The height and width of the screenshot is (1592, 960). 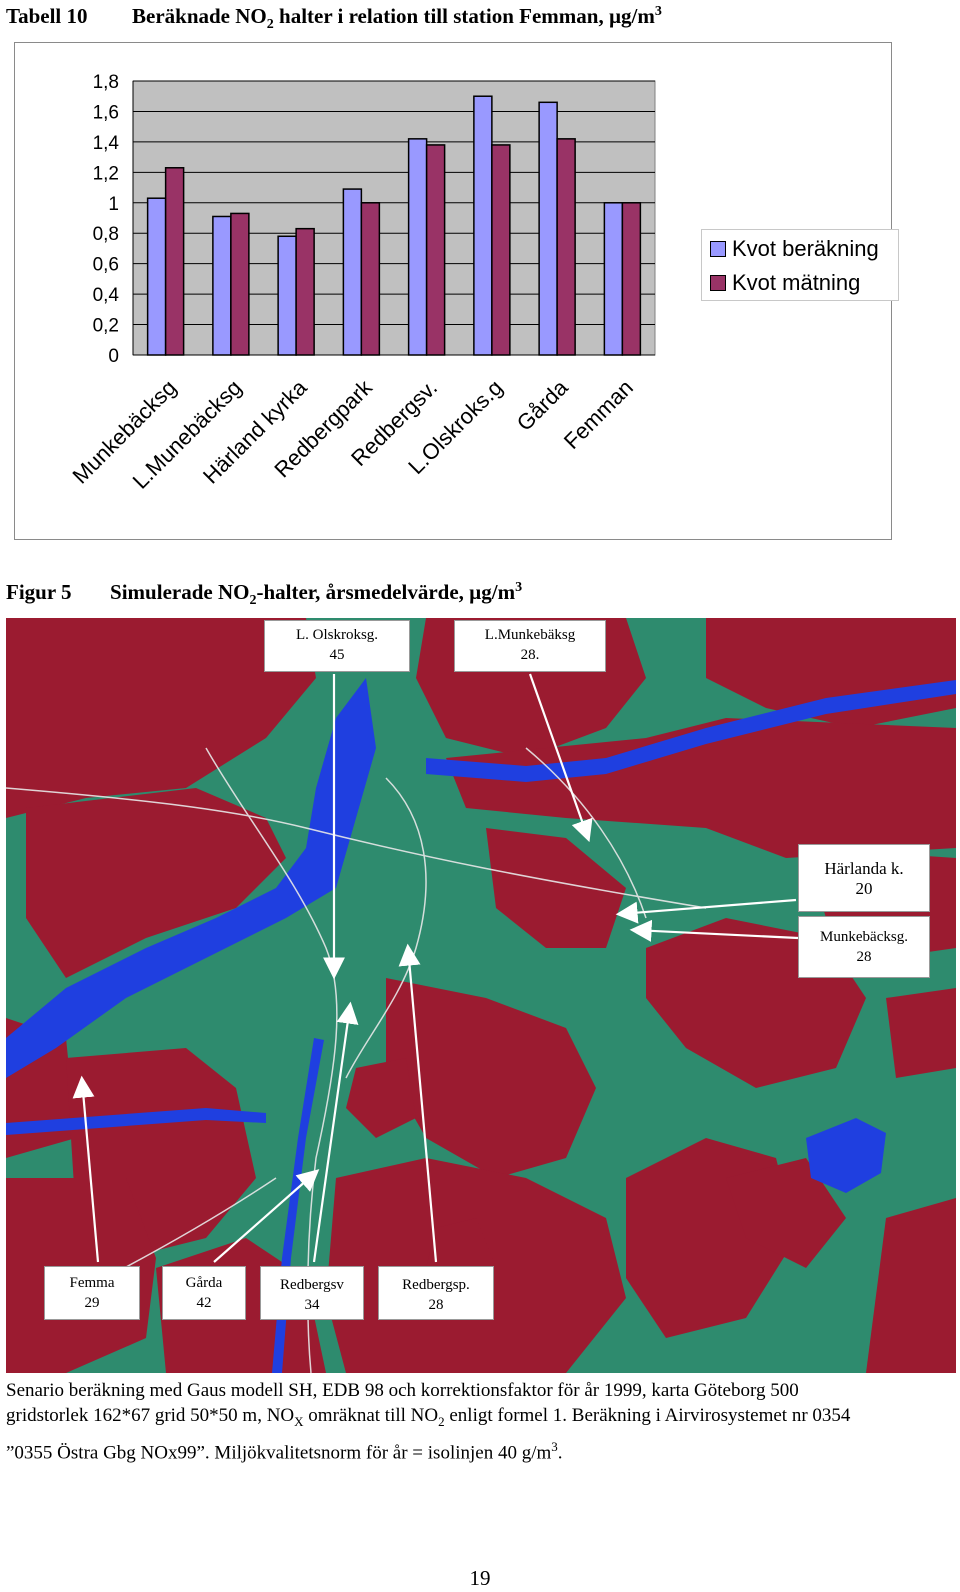 I want to click on legend-swatch-berakning, so click(x=718, y=249).